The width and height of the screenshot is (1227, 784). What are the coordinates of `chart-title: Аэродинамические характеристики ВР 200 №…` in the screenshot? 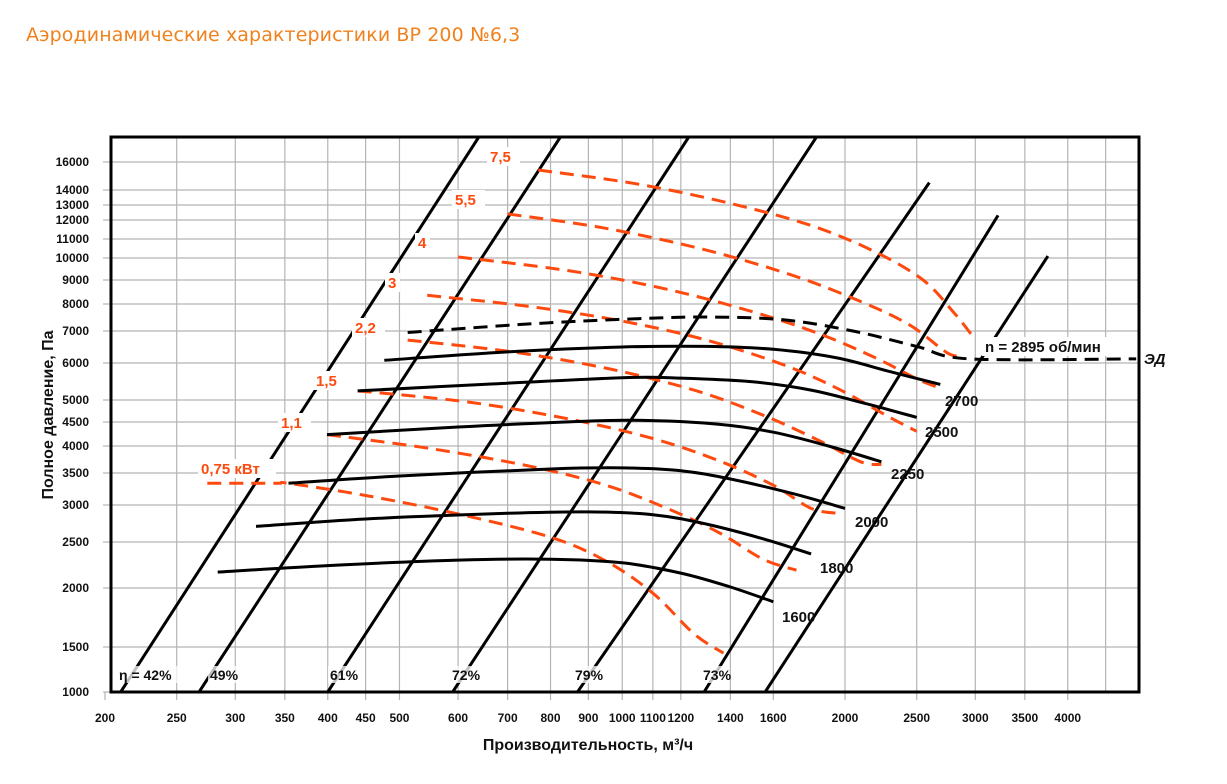 It's located at (273, 35).